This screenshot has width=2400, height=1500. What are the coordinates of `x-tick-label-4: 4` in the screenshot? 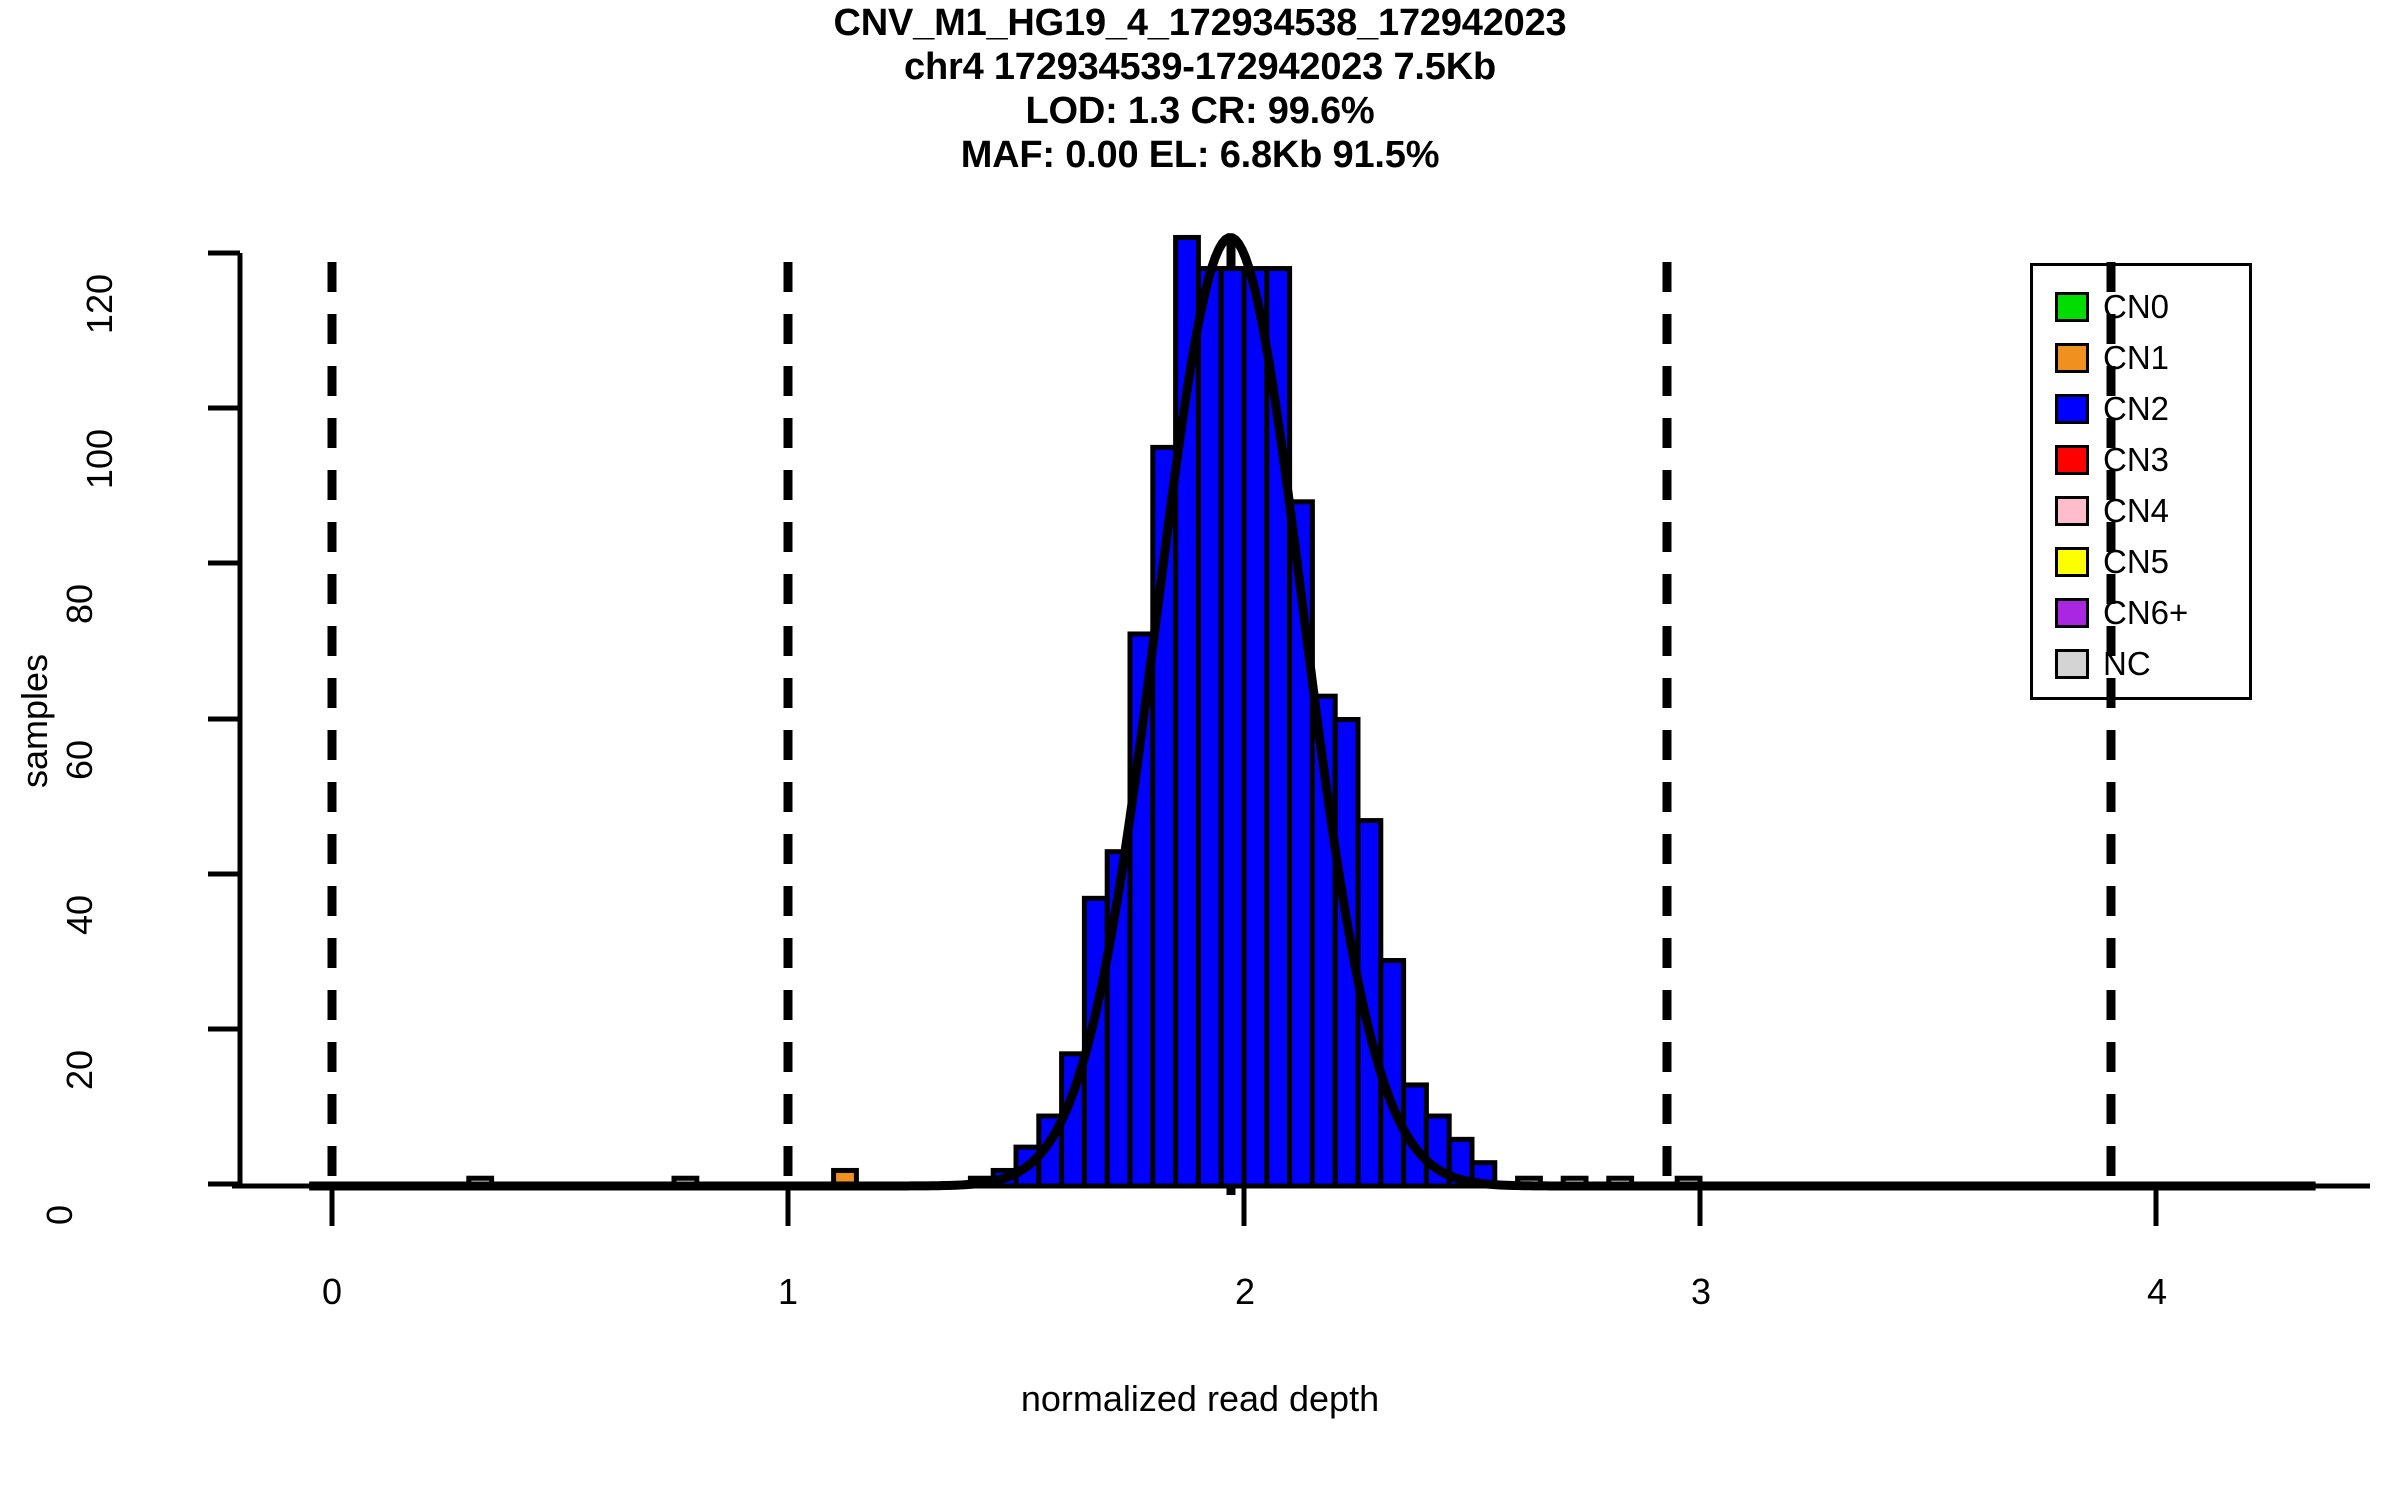 It's located at (2157, 1291).